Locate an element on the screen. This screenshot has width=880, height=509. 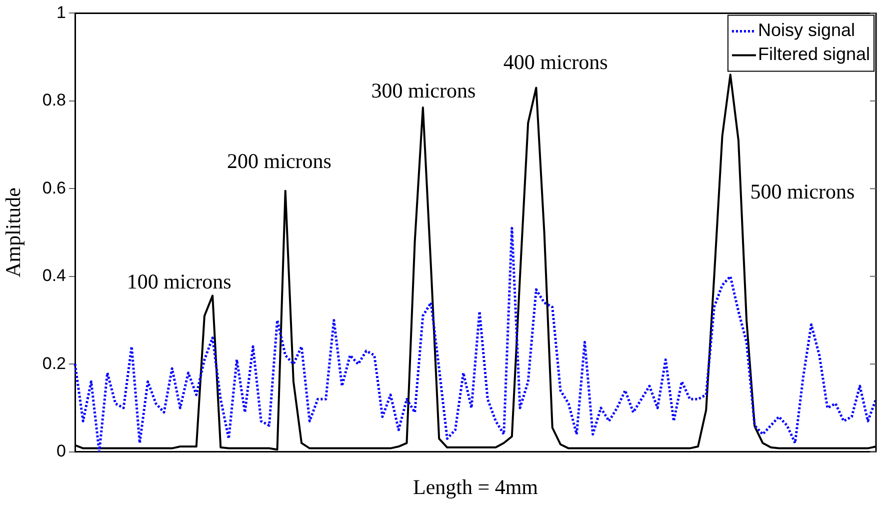
annotation: 200 microns is located at coordinates (279, 160).